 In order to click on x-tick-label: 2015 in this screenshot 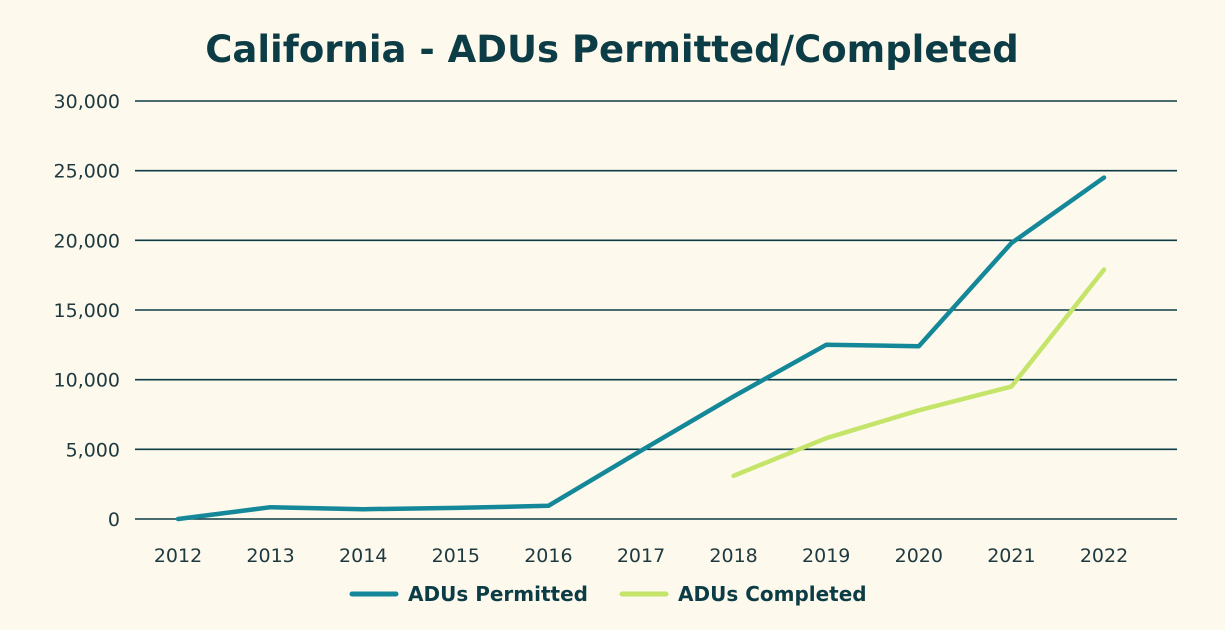, I will do `click(456, 556)`.